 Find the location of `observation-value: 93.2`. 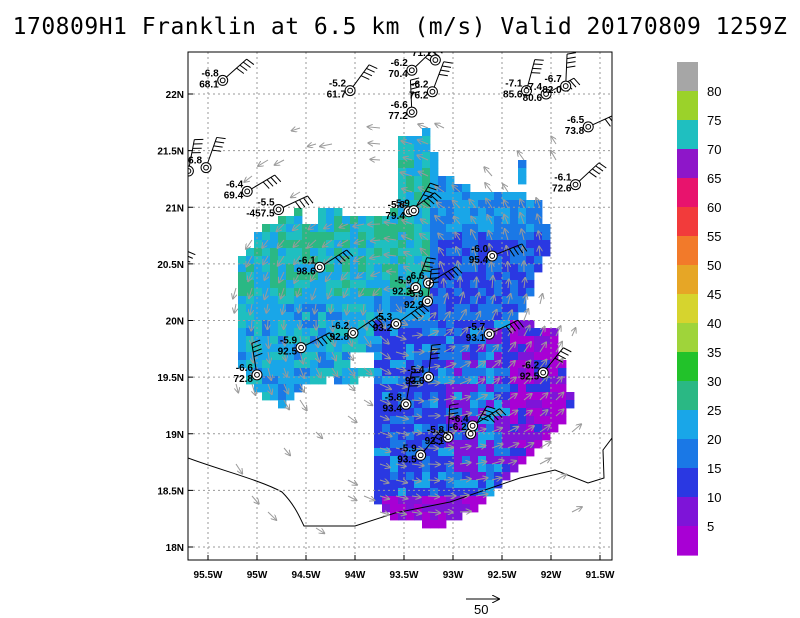

observation-value: 93.2 is located at coordinates (383, 328).